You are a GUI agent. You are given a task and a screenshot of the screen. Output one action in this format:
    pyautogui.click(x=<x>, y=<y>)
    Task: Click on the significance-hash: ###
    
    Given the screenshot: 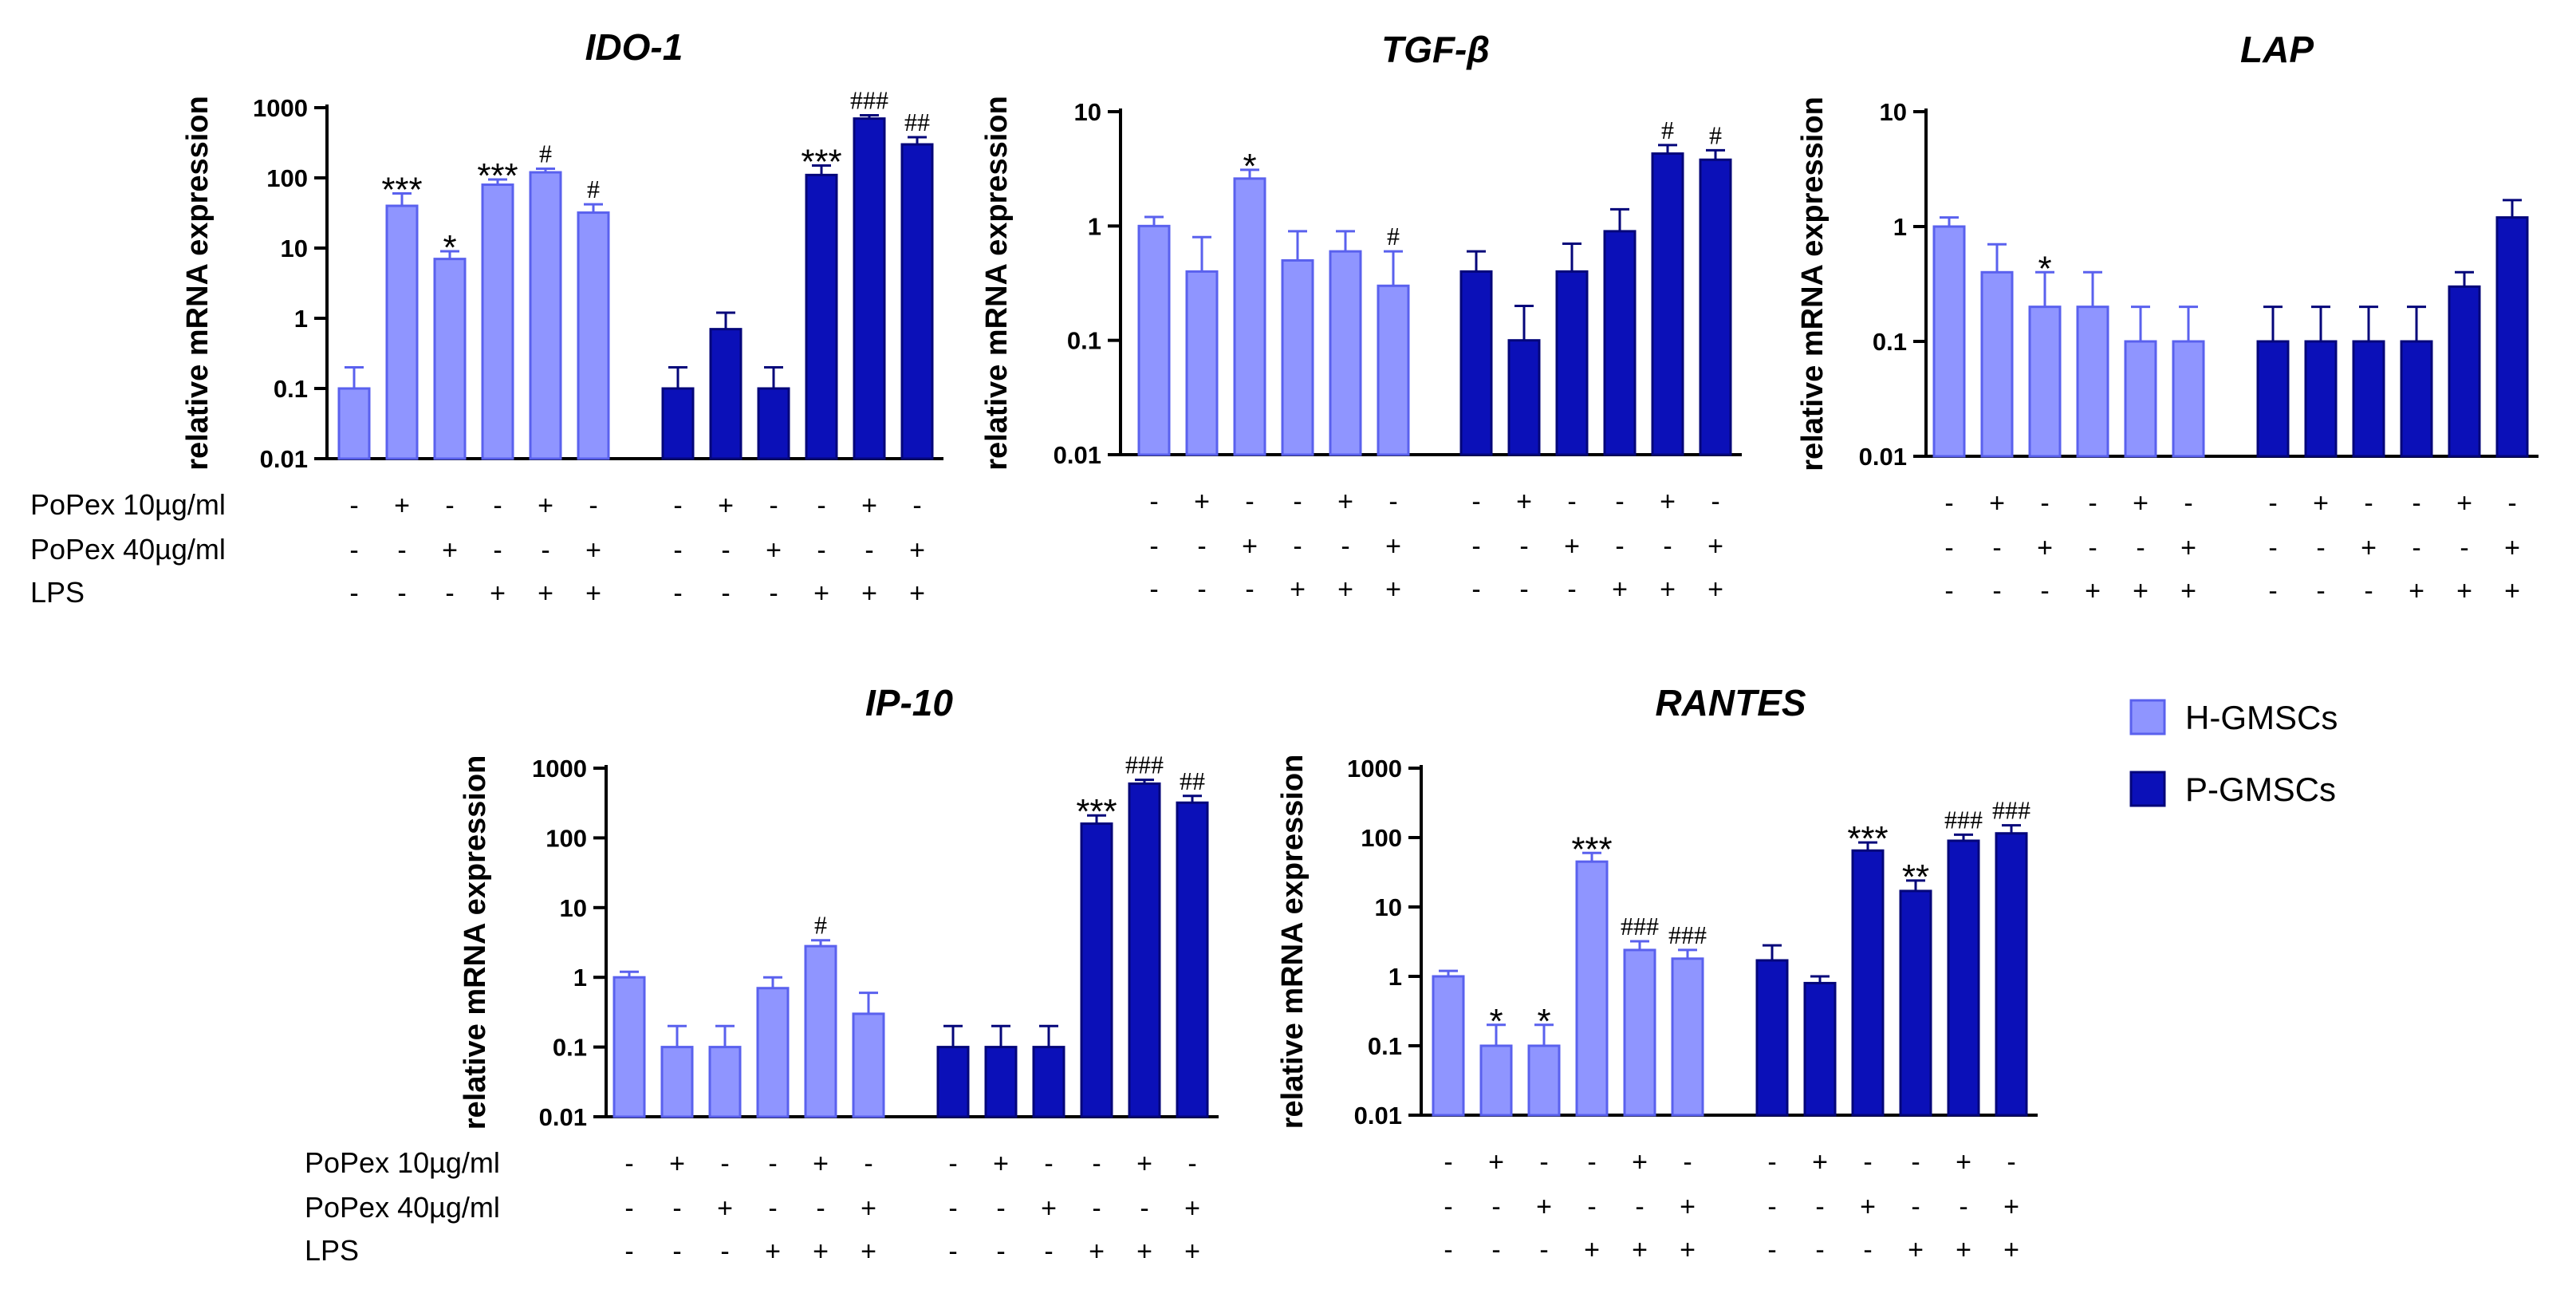 What is the action you would take?
    pyautogui.click(x=1144, y=765)
    